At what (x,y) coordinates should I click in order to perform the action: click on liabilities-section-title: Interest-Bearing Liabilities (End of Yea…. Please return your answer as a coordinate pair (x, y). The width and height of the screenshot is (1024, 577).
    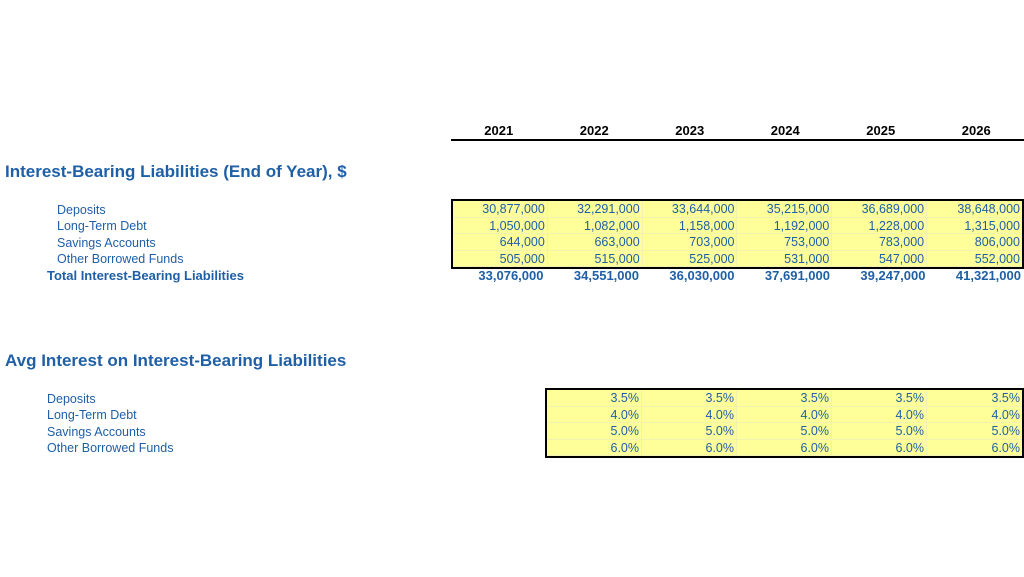
    Looking at the image, I should click on (176, 171).